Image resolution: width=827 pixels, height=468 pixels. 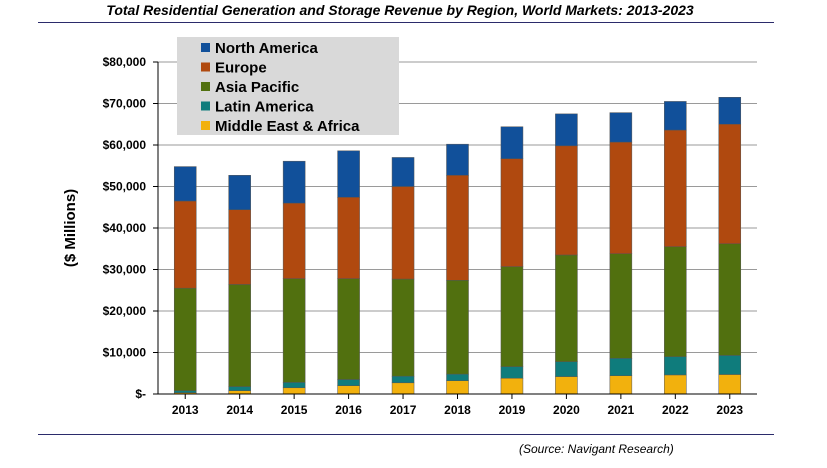 I want to click on y-tick-label: $10,000, so click(x=125, y=353).